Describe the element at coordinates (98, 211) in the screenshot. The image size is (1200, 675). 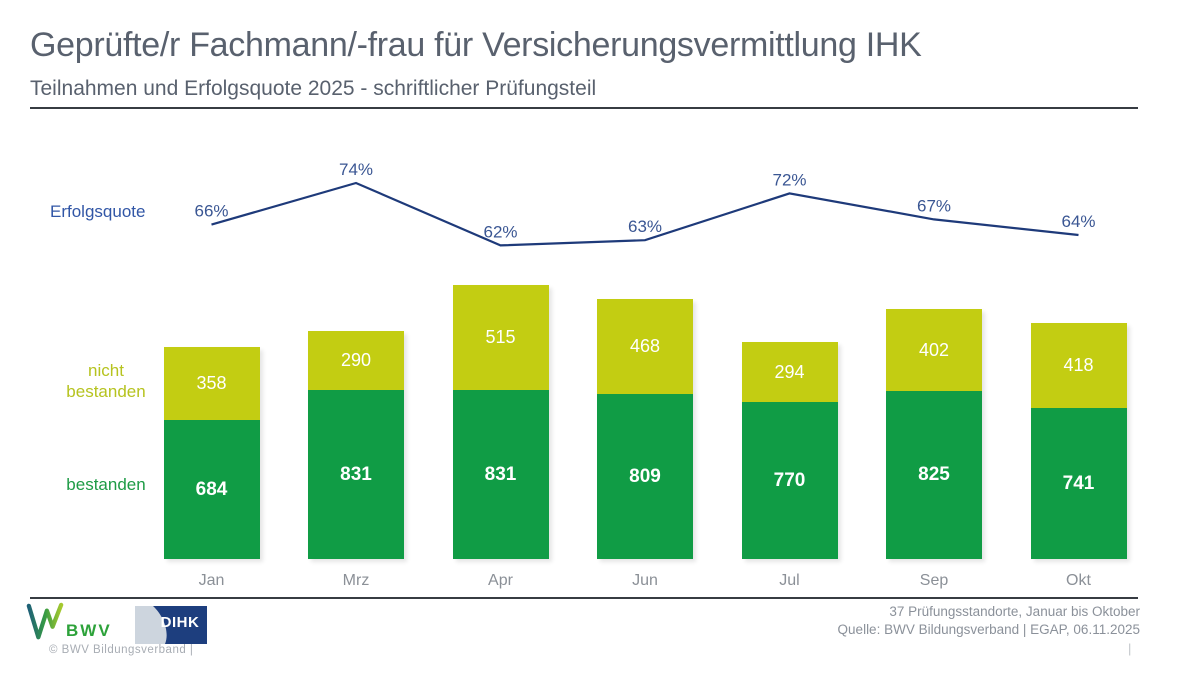
I see `erfolgsquote-series-label: Erfolgsquote` at that location.